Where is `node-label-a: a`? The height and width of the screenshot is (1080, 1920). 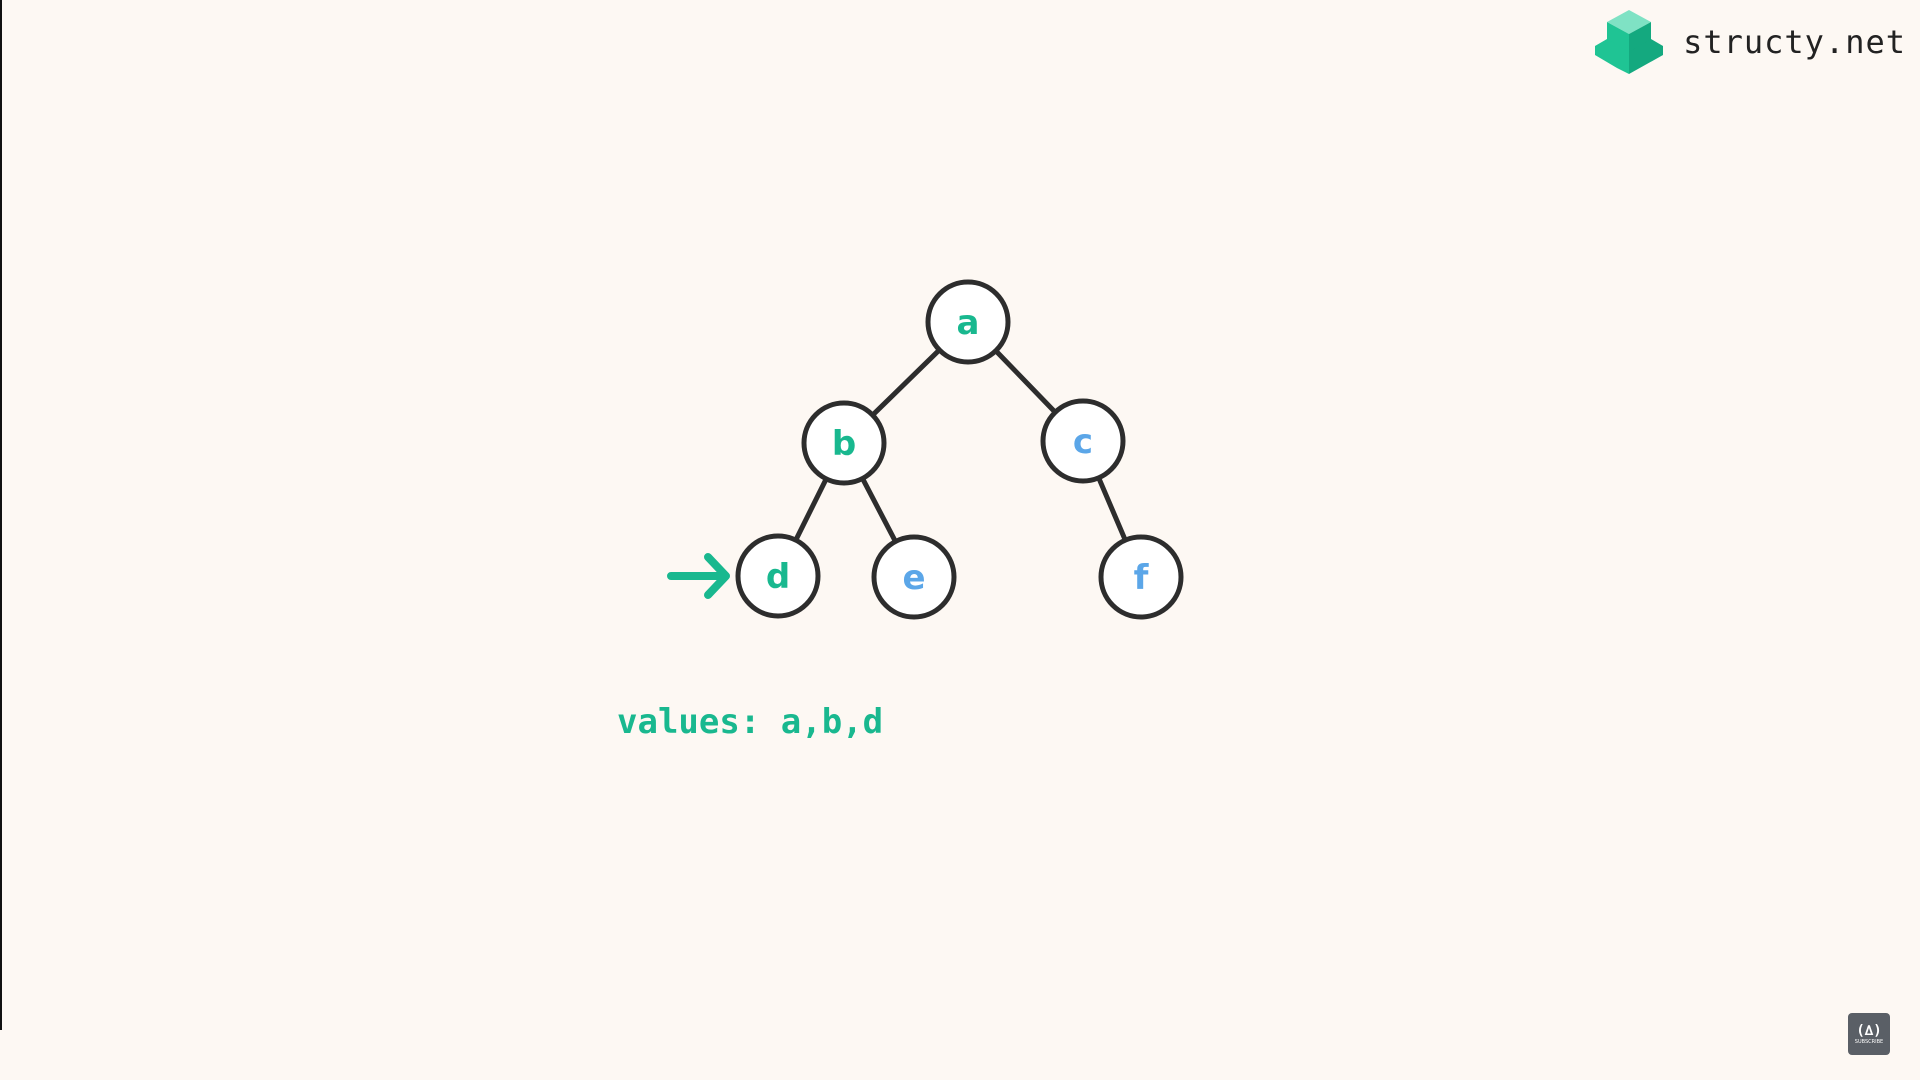 node-label-a: a is located at coordinates (968, 323).